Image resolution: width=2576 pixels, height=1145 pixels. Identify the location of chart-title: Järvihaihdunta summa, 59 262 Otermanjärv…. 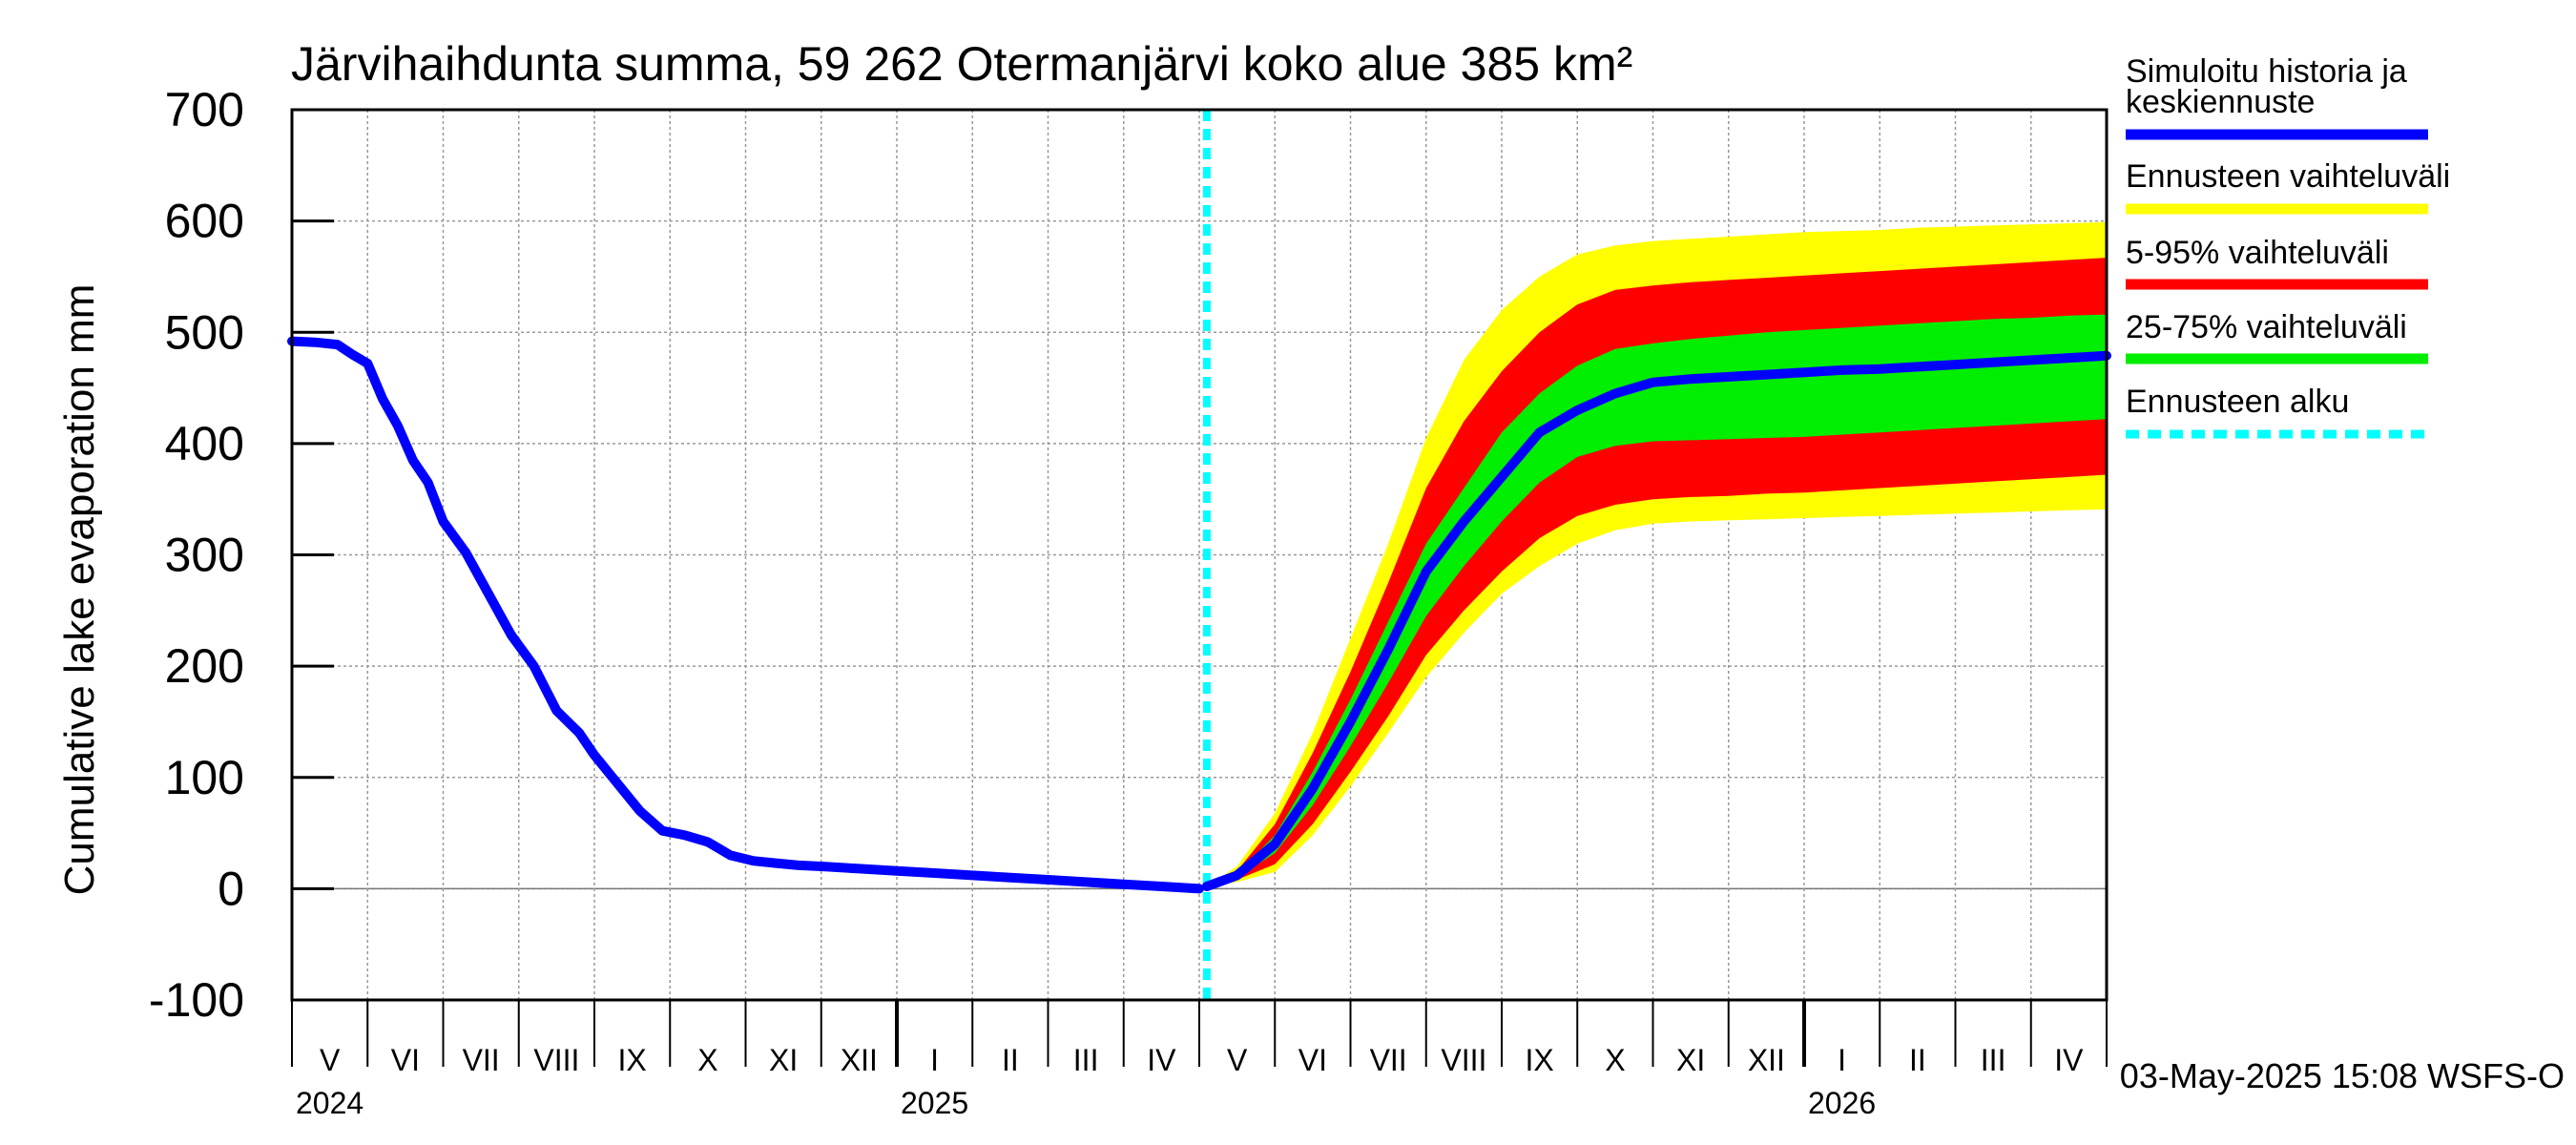
(961, 64).